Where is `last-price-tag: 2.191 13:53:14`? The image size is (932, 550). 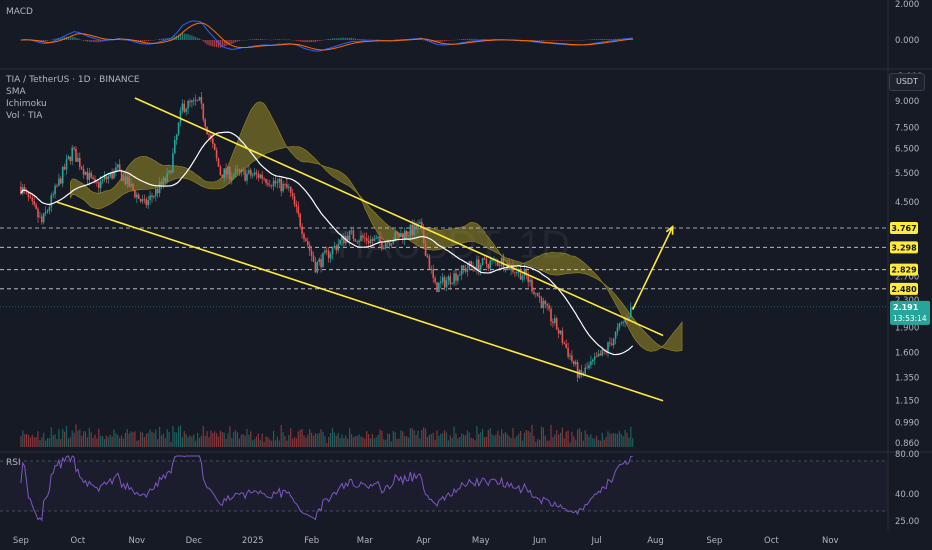
last-price-tag: 2.191 13:53:14 is located at coordinates (910, 312).